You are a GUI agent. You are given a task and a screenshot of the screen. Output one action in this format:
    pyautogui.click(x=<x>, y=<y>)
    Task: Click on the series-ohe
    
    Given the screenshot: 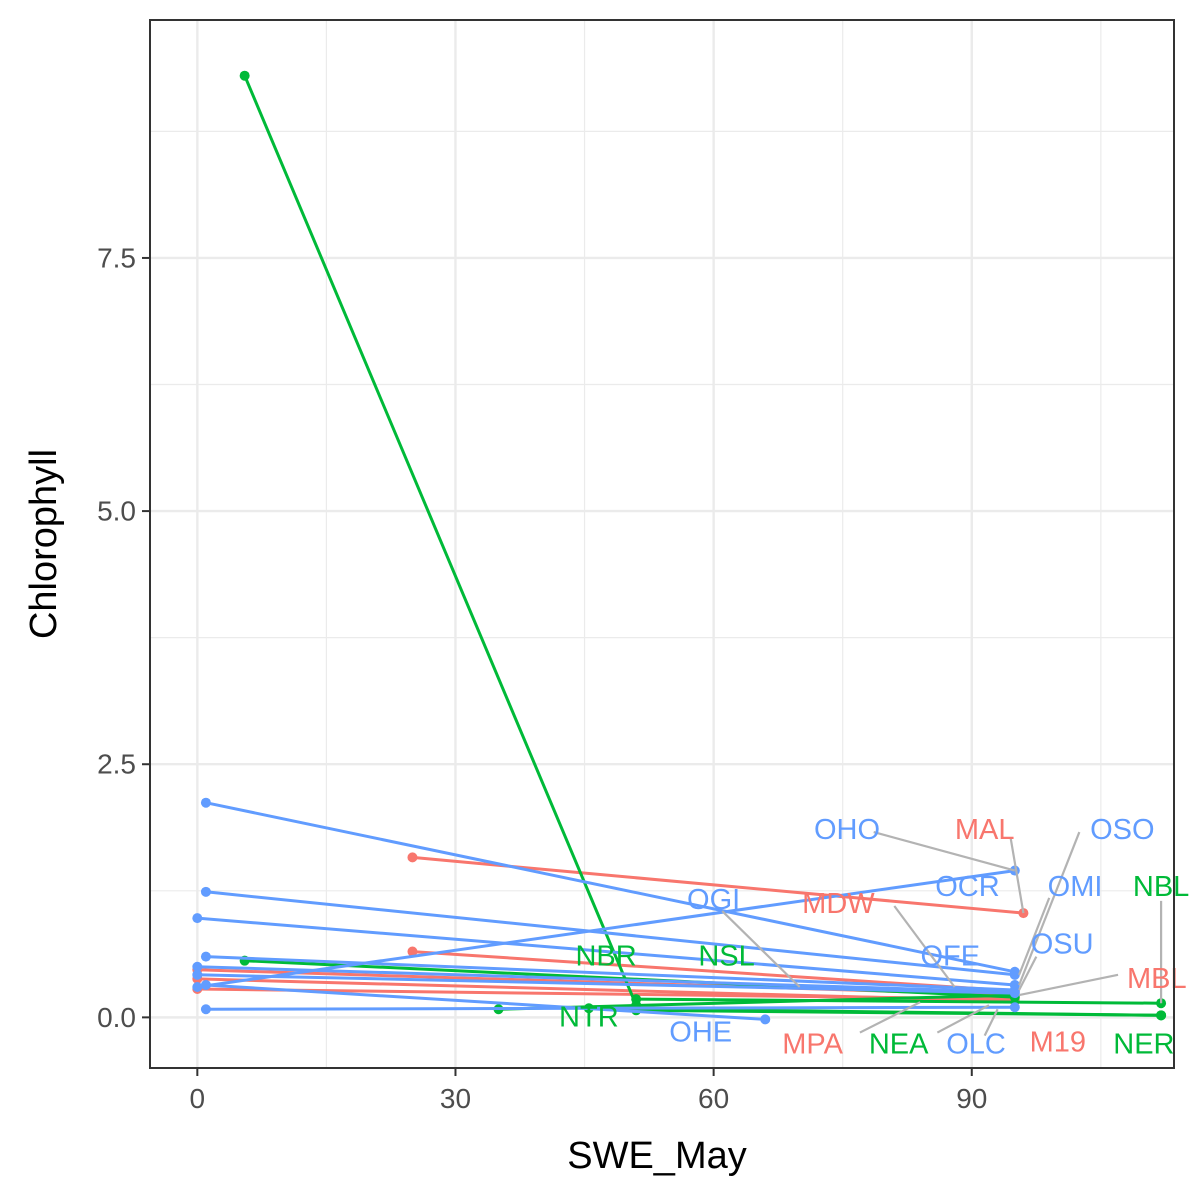 What is the action you would take?
    pyautogui.click(x=485, y=1002)
    